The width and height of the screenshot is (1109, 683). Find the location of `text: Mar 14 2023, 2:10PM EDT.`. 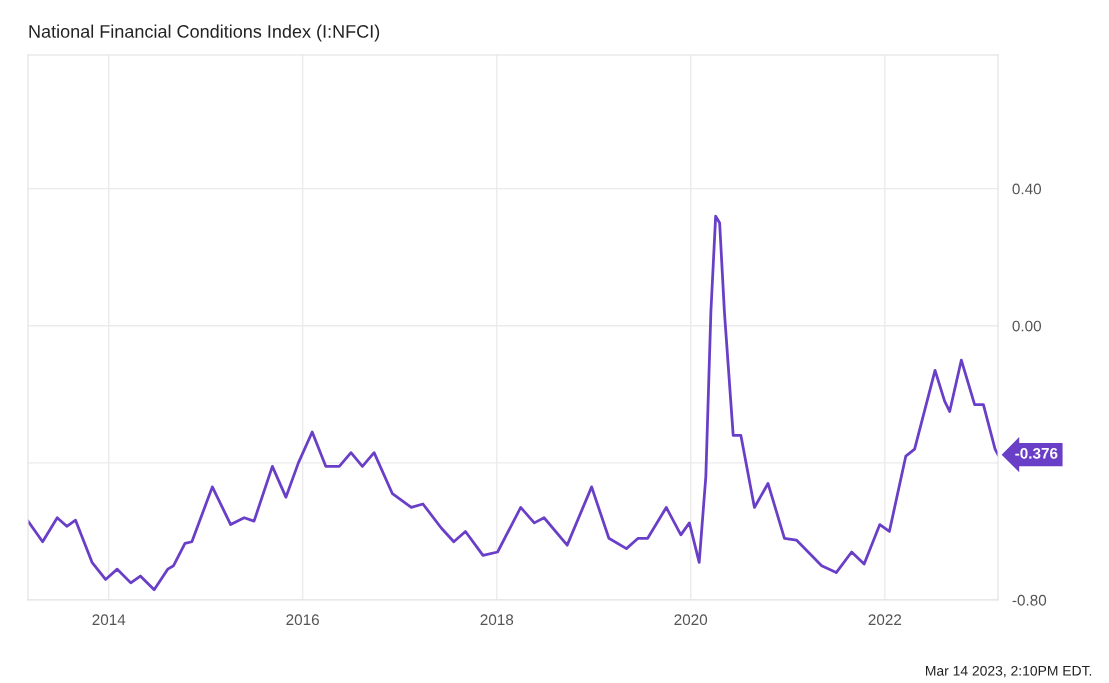

text: Mar 14 2023, 2:10PM EDT. is located at coordinates (1009, 671).